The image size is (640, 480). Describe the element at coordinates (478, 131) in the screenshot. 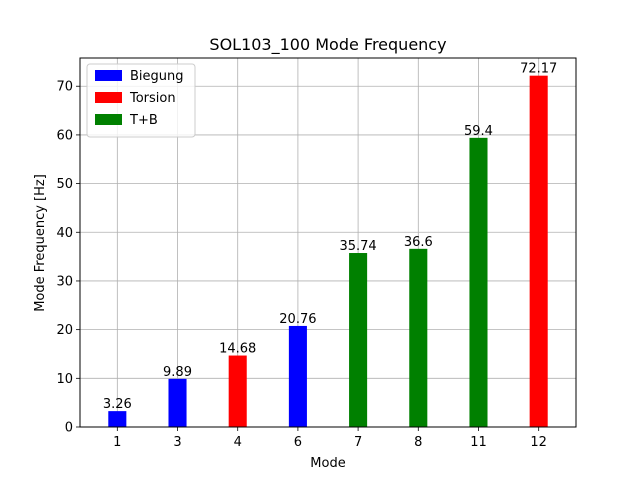

I see `bar-value-label: 59.4` at that location.